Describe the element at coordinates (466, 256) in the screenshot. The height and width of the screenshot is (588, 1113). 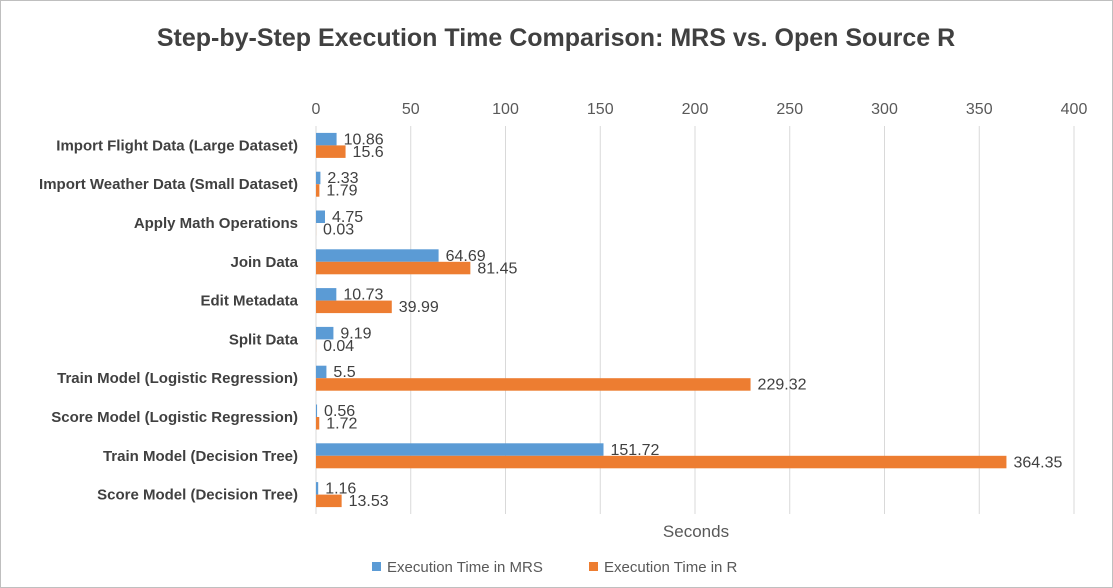
I see `data-label: 64.69` at that location.